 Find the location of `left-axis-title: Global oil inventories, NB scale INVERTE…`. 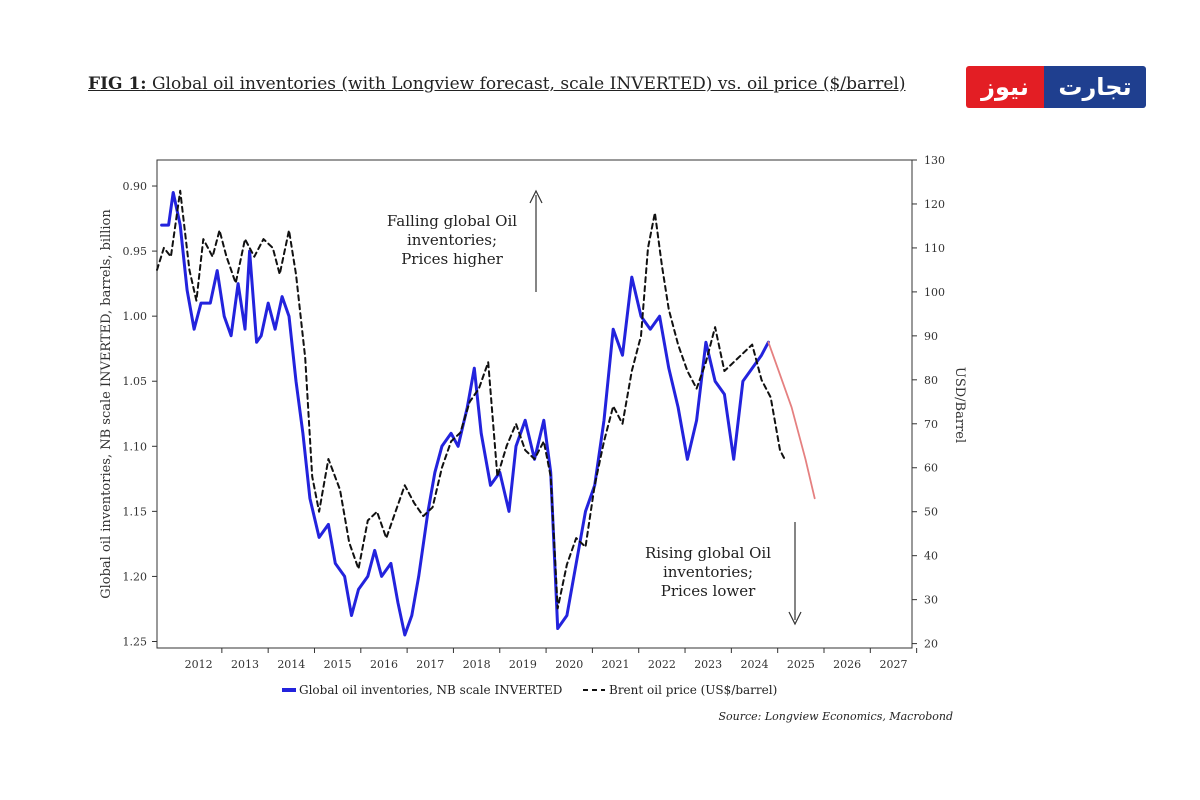

left-axis-title: Global oil inventories, NB scale INVERTE… is located at coordinates (106, 404).